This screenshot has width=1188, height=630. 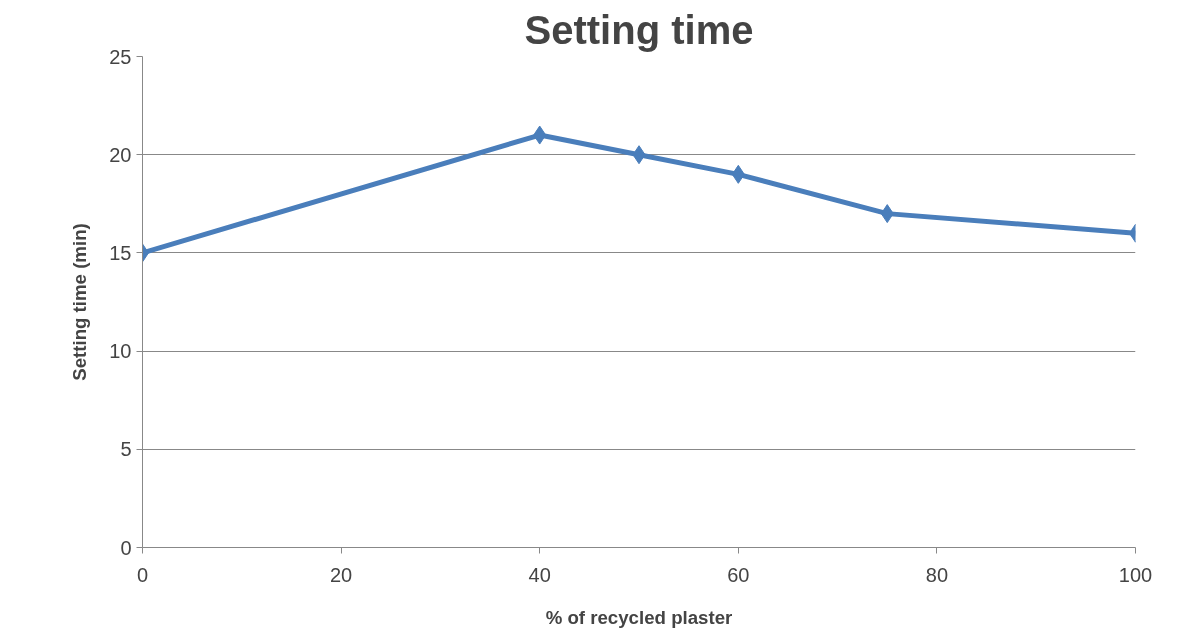 I want to click on y-tick-label: 20, so click(x=120, y=154).